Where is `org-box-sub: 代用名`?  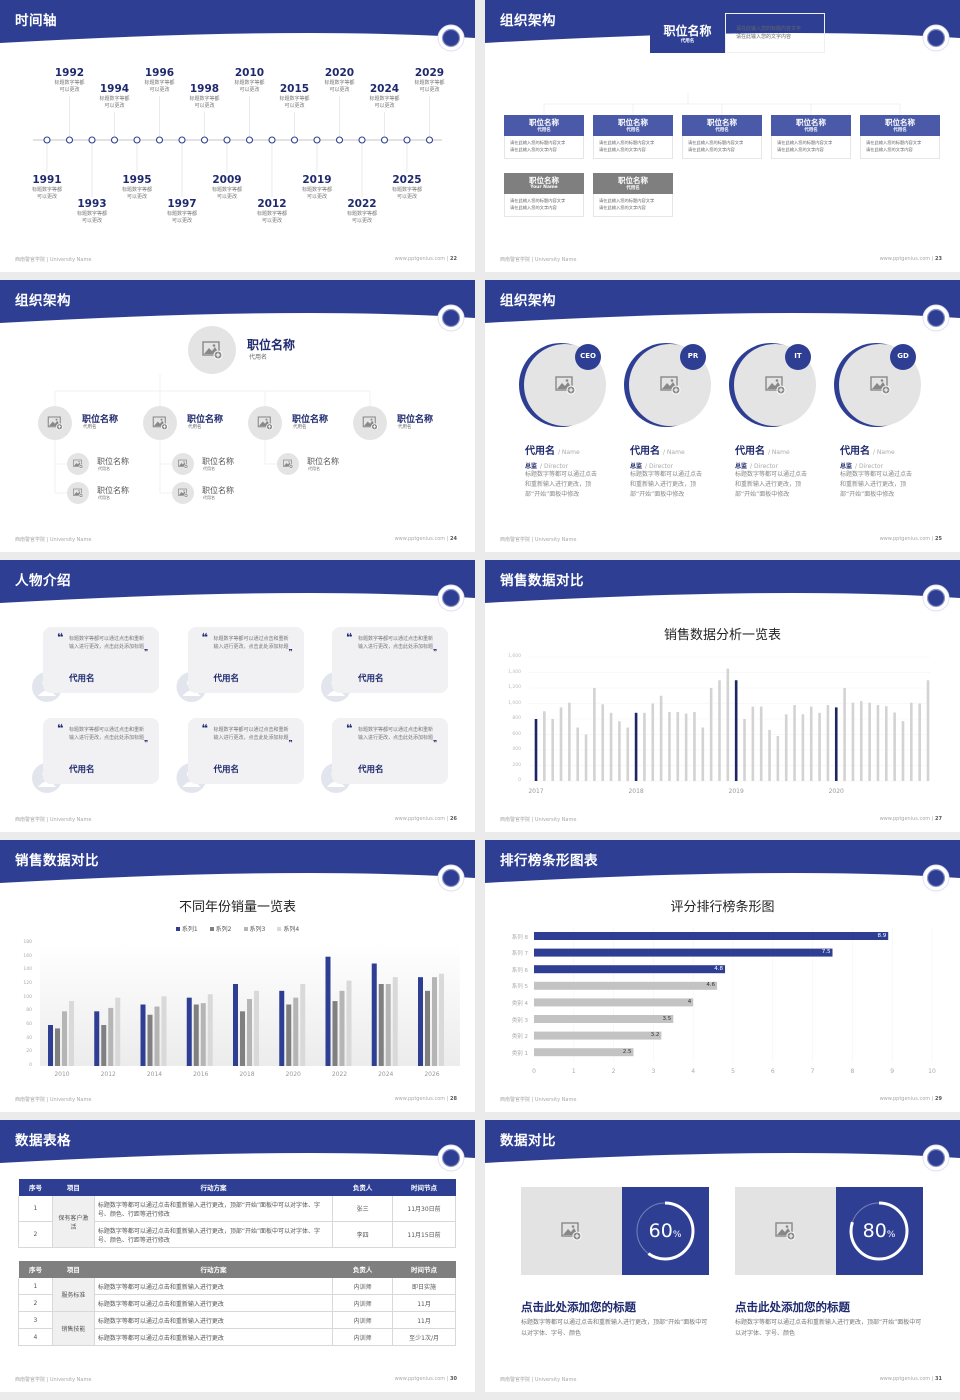 org-box-sub: 代用名 is located at coordinates (900, 130).